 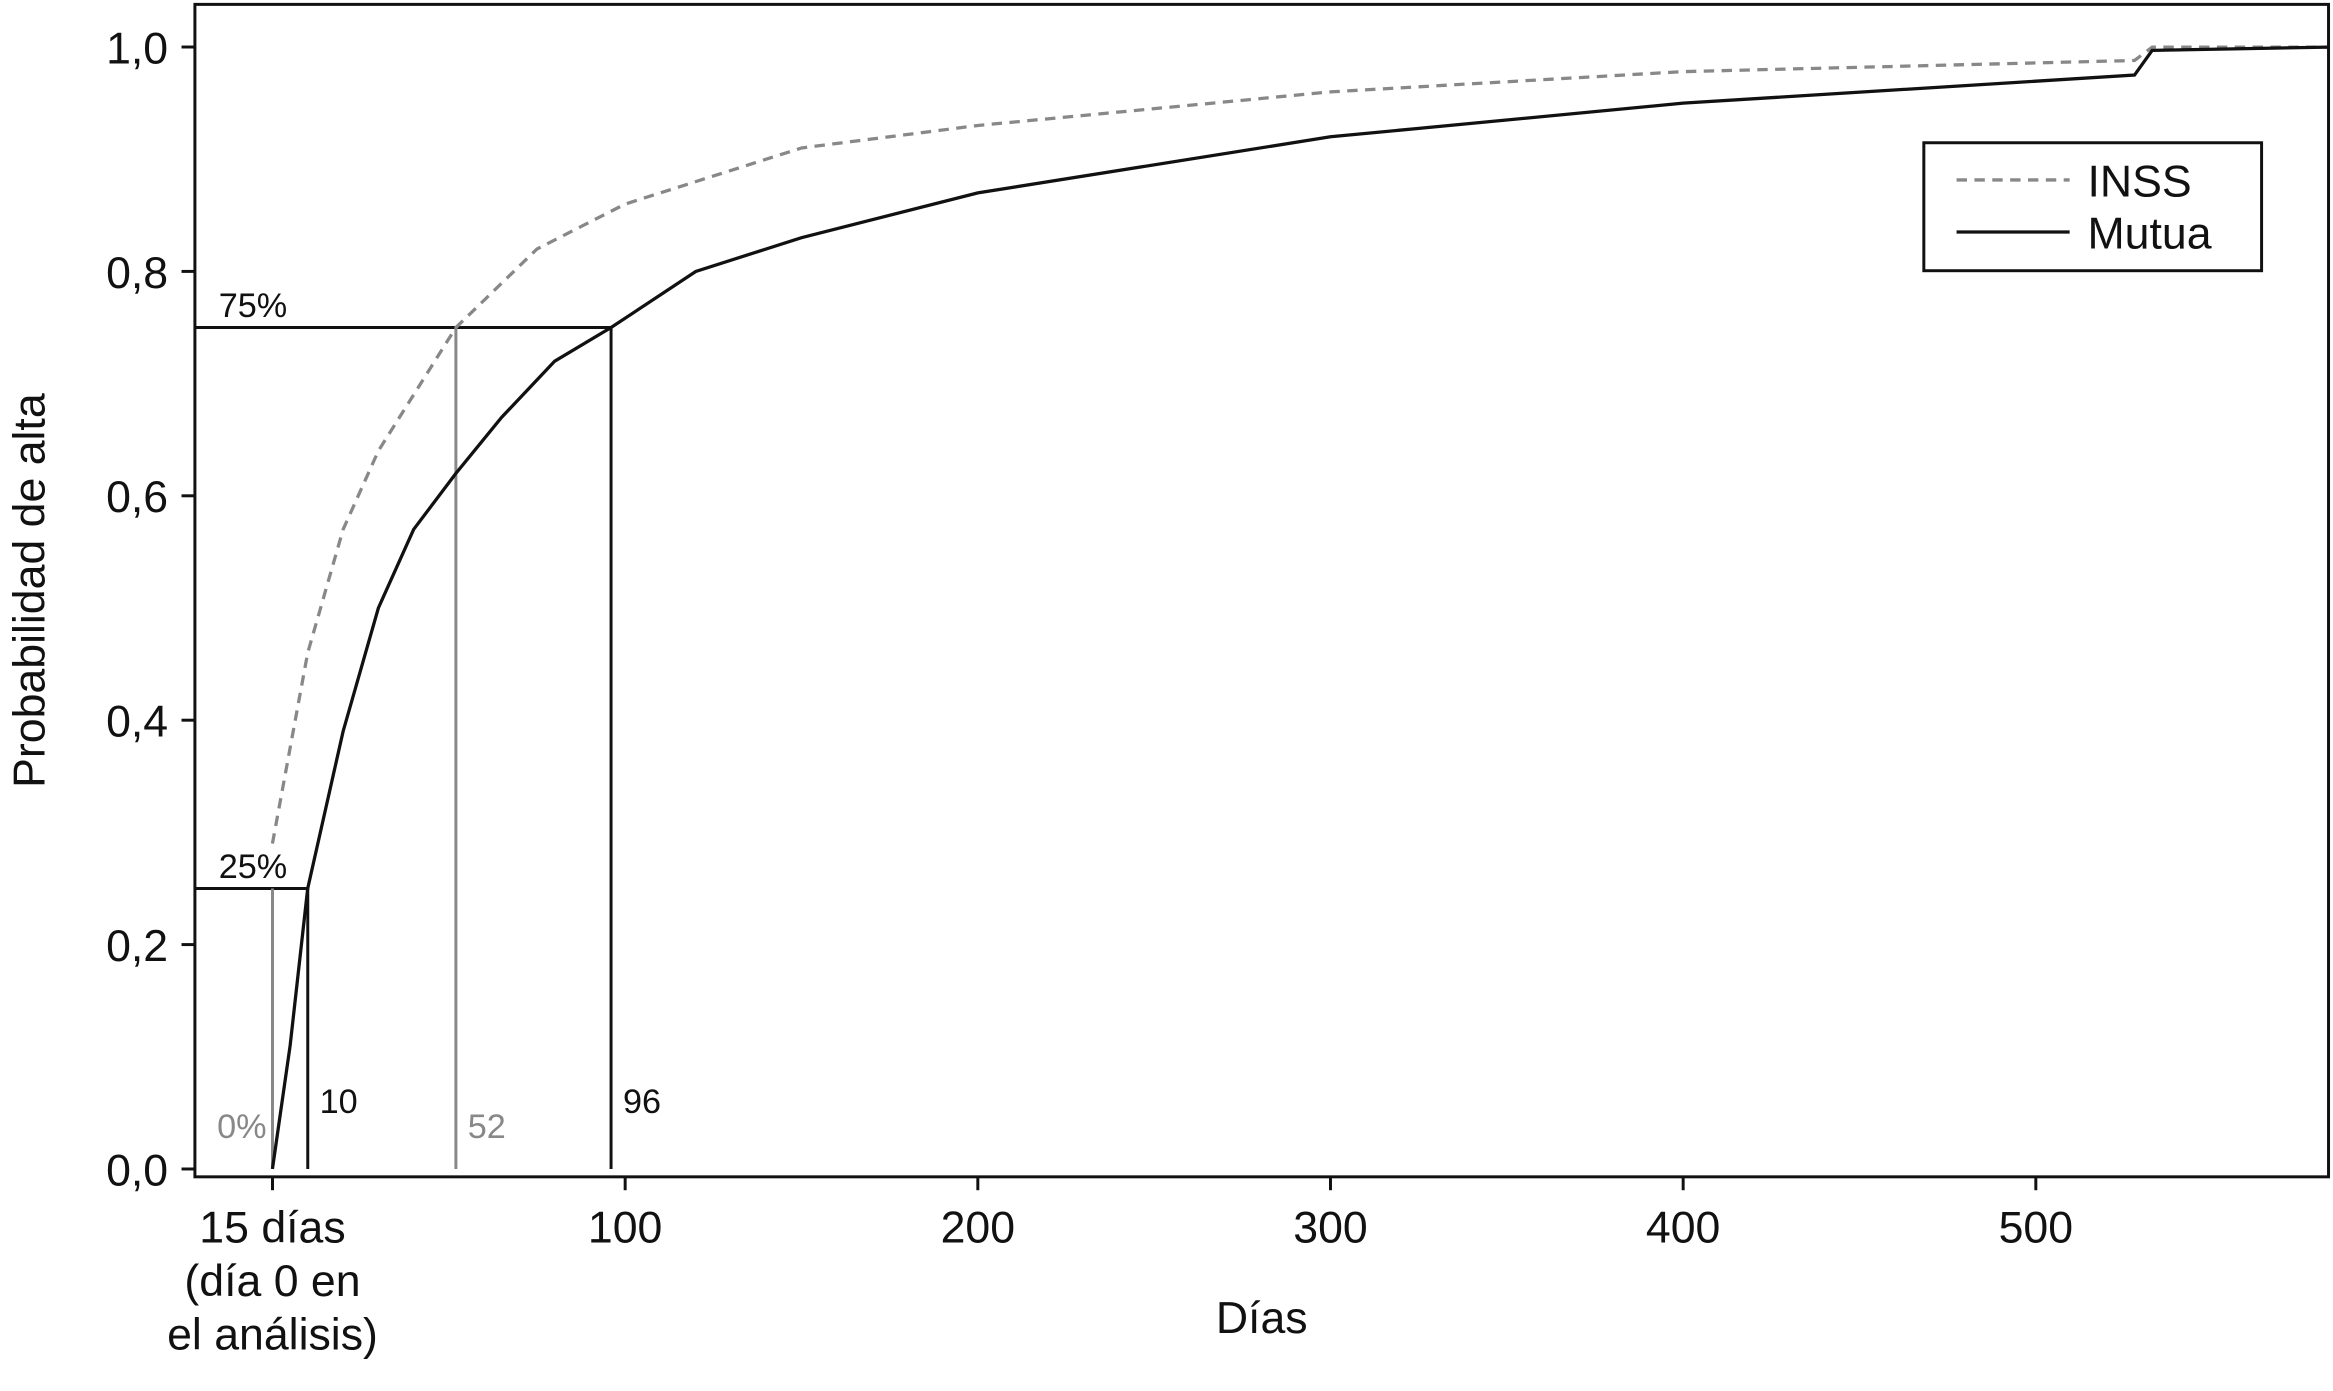 I want to click on x-tick-label: 200, so click(x=978, y=1227).